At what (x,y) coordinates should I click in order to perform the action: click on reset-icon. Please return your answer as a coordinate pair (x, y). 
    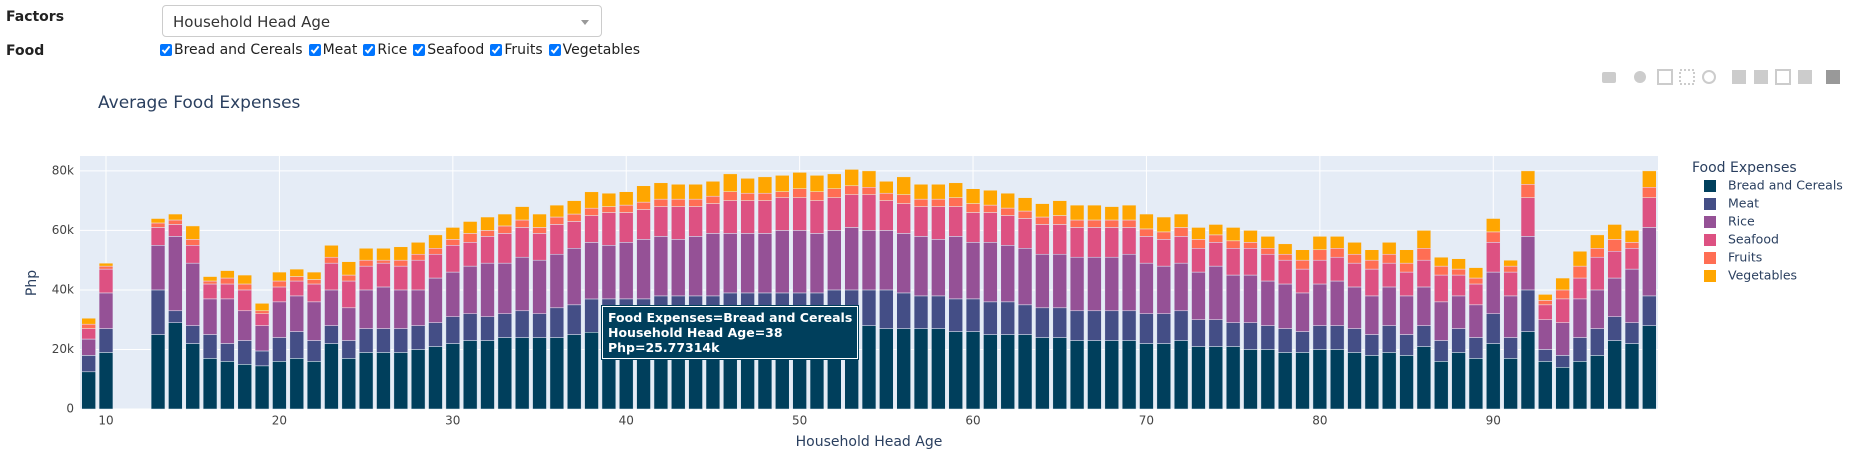
    Looking at the image, I should click on (1805, 77).